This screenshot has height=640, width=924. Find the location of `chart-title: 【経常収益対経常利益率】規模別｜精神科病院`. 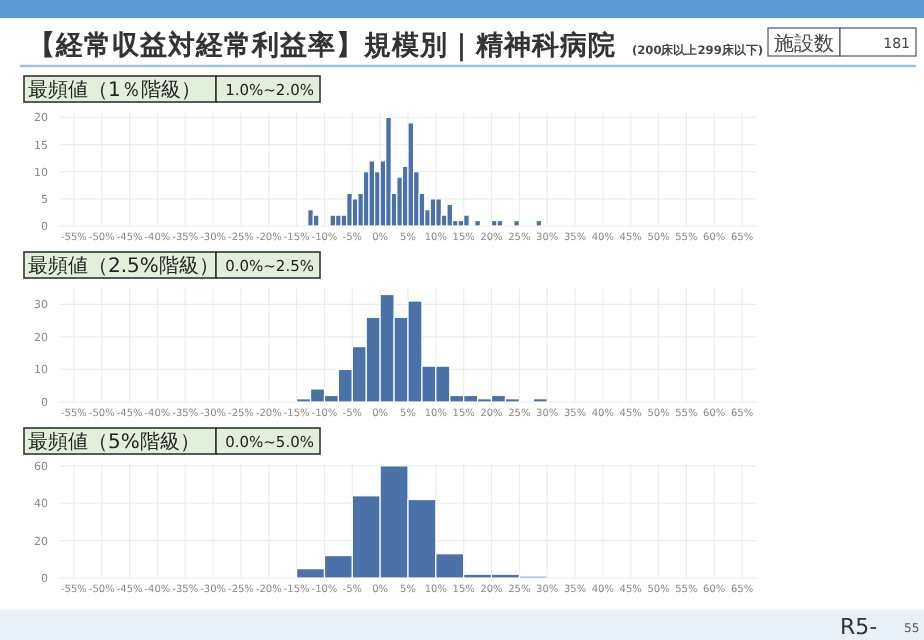

chart-title: 【経常収益対経常利益率】規模別｜精神科病院 is located at coordinates (322, 45).